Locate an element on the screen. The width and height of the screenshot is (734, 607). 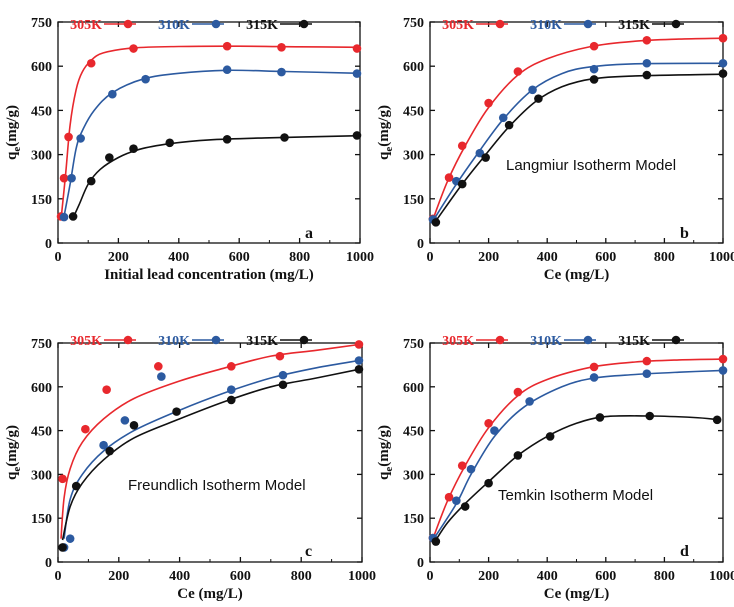
y-tick-label: 450 is located at coordinates (41, 111).